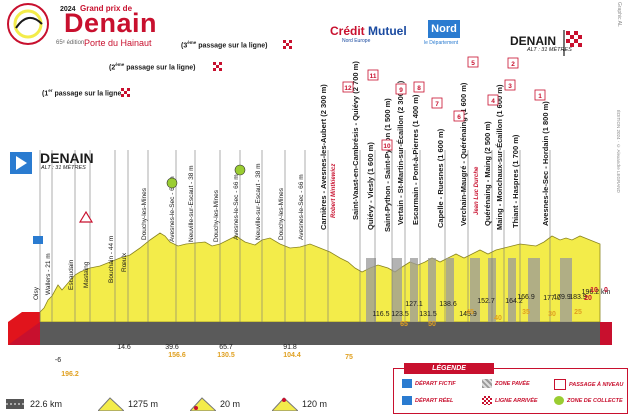  What do you see at coordinates (606, 333) in the screenshot?
I see `finish-band` at bounding box center [606, 333].